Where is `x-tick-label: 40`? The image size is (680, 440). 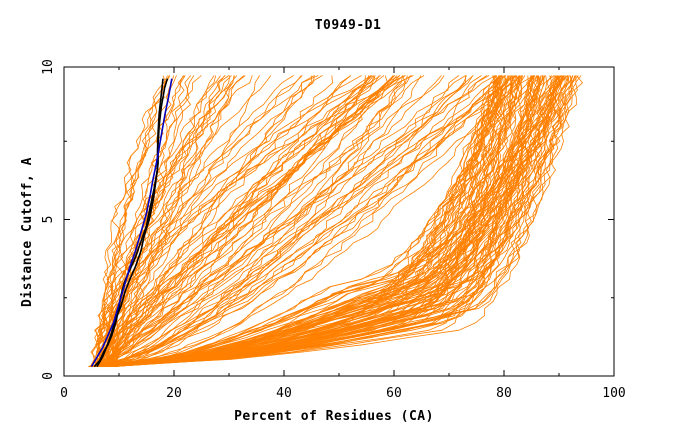
x-tick-label: 40 is located at coordinates (284, 393).